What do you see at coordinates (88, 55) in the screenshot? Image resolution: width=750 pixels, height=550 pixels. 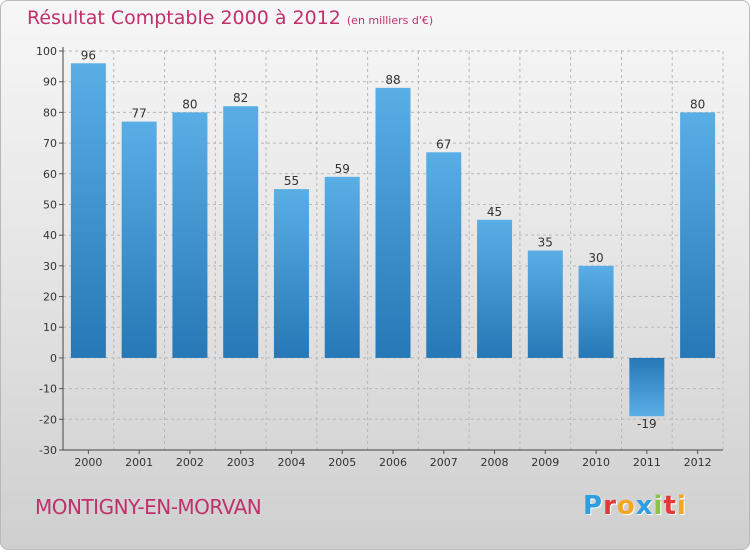 I see `bar-value-label: 96` at bounding box center [88, 55].